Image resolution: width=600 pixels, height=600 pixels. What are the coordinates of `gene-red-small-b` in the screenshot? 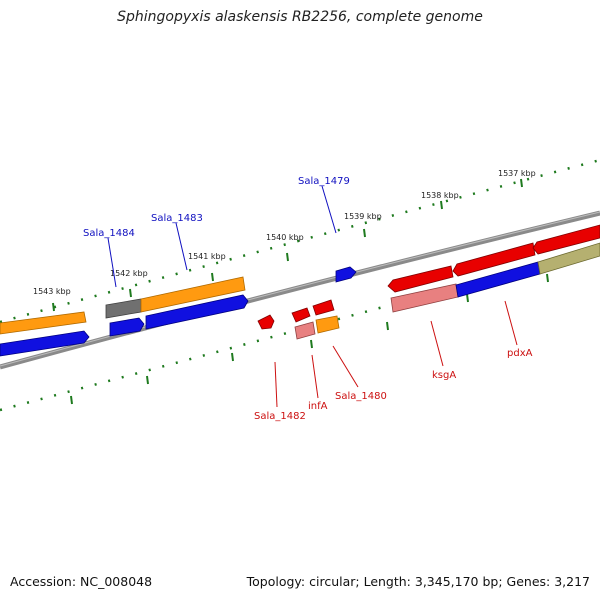 It's located at (323, 307).